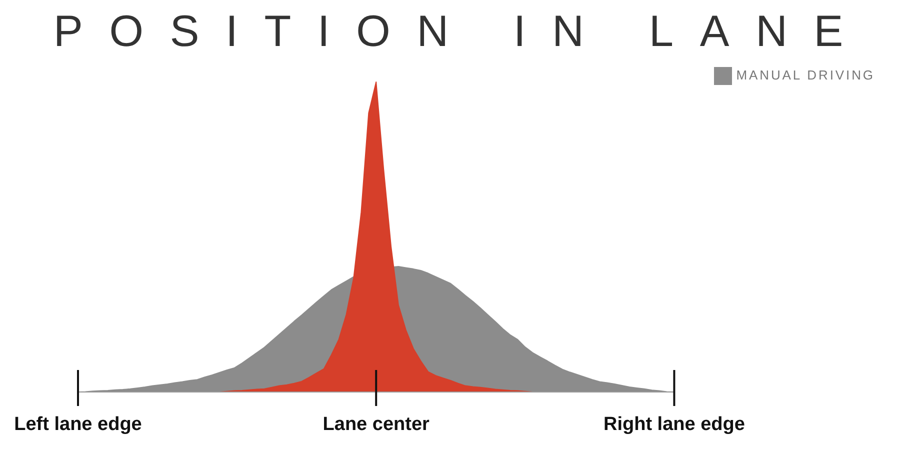 This screenshot has height=452, width=923. I want to click on x-tick-label: Lane center, so click(376, 424).